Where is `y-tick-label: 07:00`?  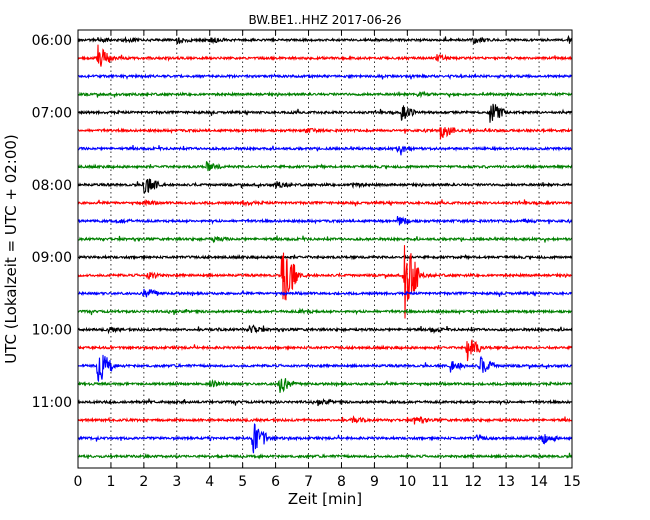
y-tick-label: 07:00 is located at coordinates (52, 113).